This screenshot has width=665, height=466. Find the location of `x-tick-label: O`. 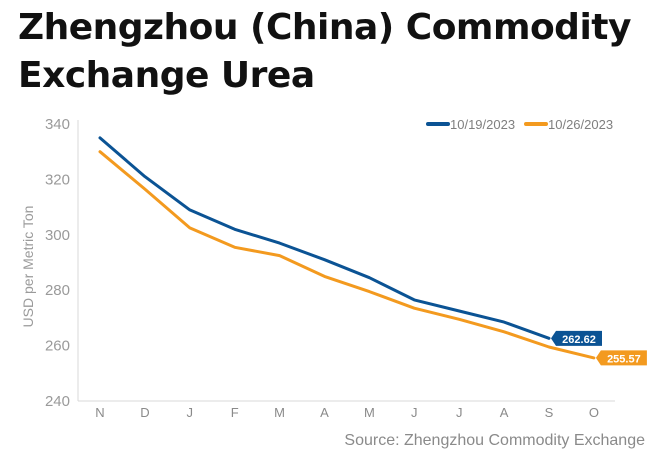

x-tick-label: O is located at coordinates (594, 412).